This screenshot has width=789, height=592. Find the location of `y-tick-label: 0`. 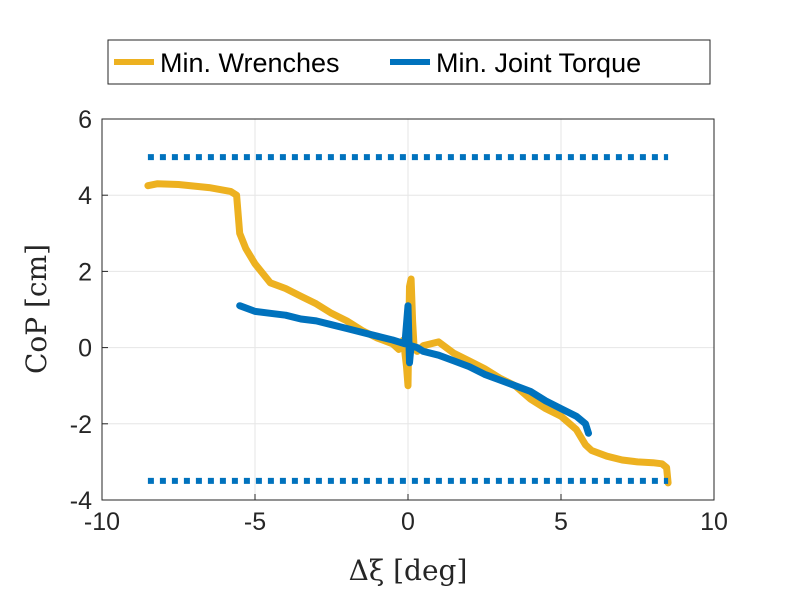

y-tick-label: 0 is located at coordinates (85, 349).